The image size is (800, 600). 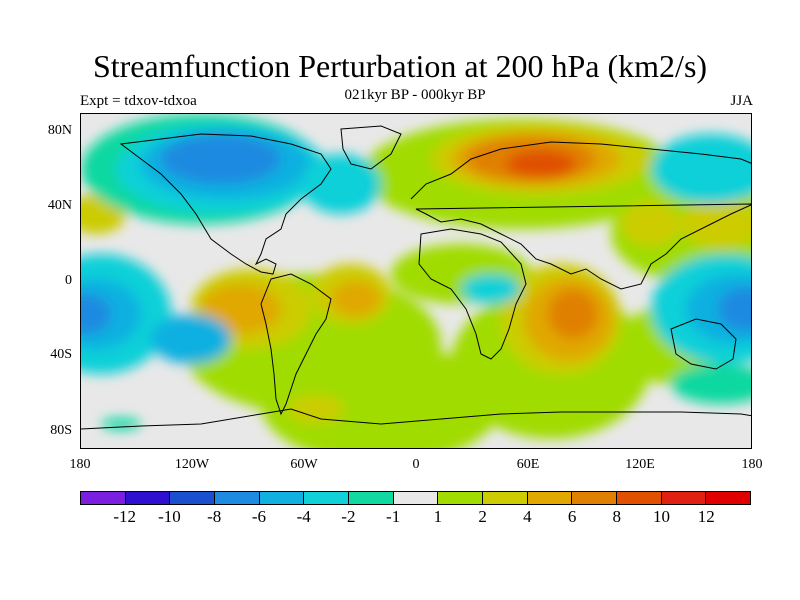 I want to click on lon-label: 120W, so click(x=192, y=464).